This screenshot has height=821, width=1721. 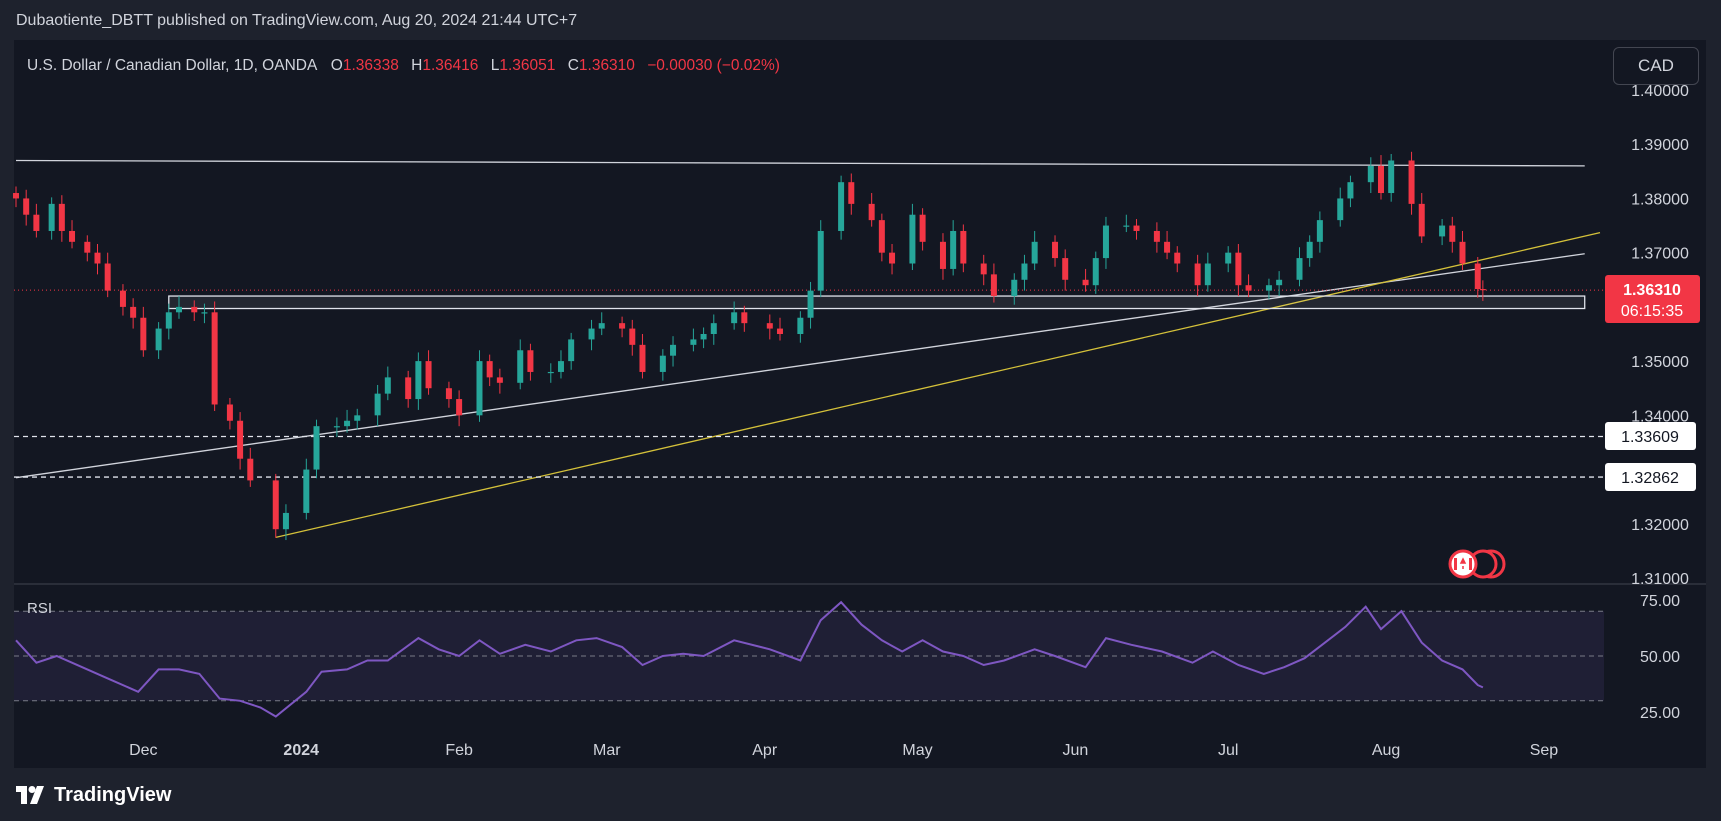 What do you see at coordinates (607, 750) in the screenshot?
I see `time-axis-tick: Mar` at bounding box center [607, 750].